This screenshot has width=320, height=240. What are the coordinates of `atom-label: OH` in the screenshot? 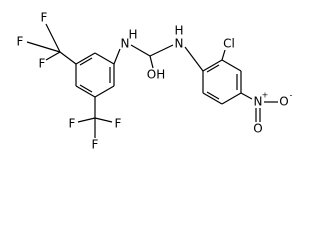 It's located at (156, 75).